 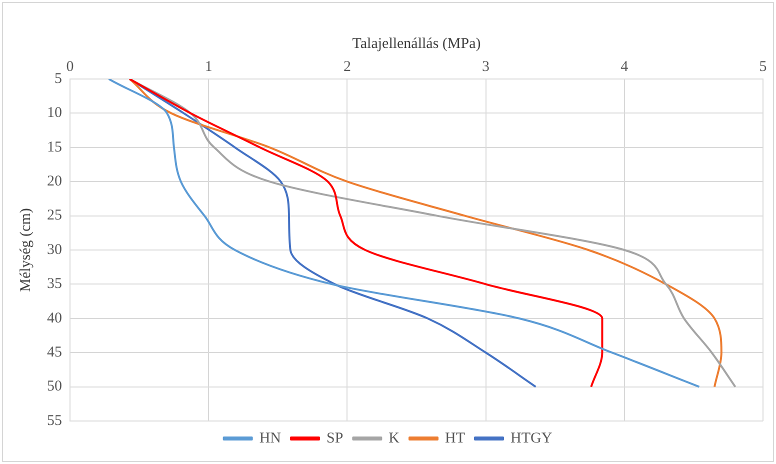 What do you see at coordinates (54, 113) in the screenshot?
I see `y-tick-label: 10` at bounding box center [54, 113].